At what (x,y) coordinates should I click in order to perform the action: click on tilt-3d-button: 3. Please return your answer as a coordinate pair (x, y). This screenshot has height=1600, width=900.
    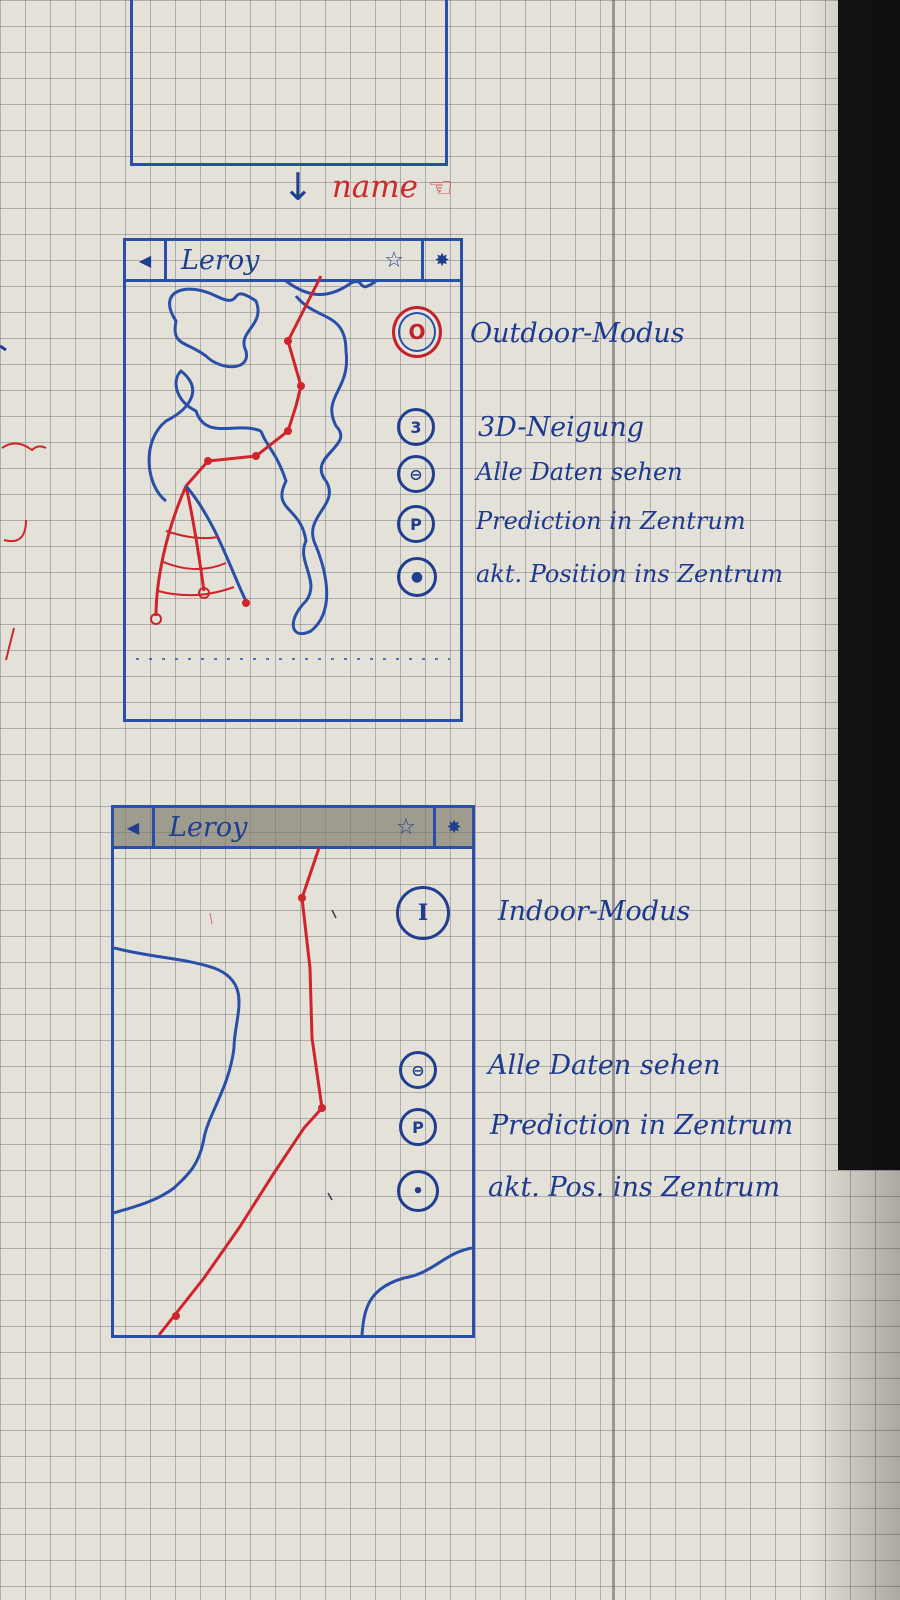
    Looking at the image, I should click on (416, 427).